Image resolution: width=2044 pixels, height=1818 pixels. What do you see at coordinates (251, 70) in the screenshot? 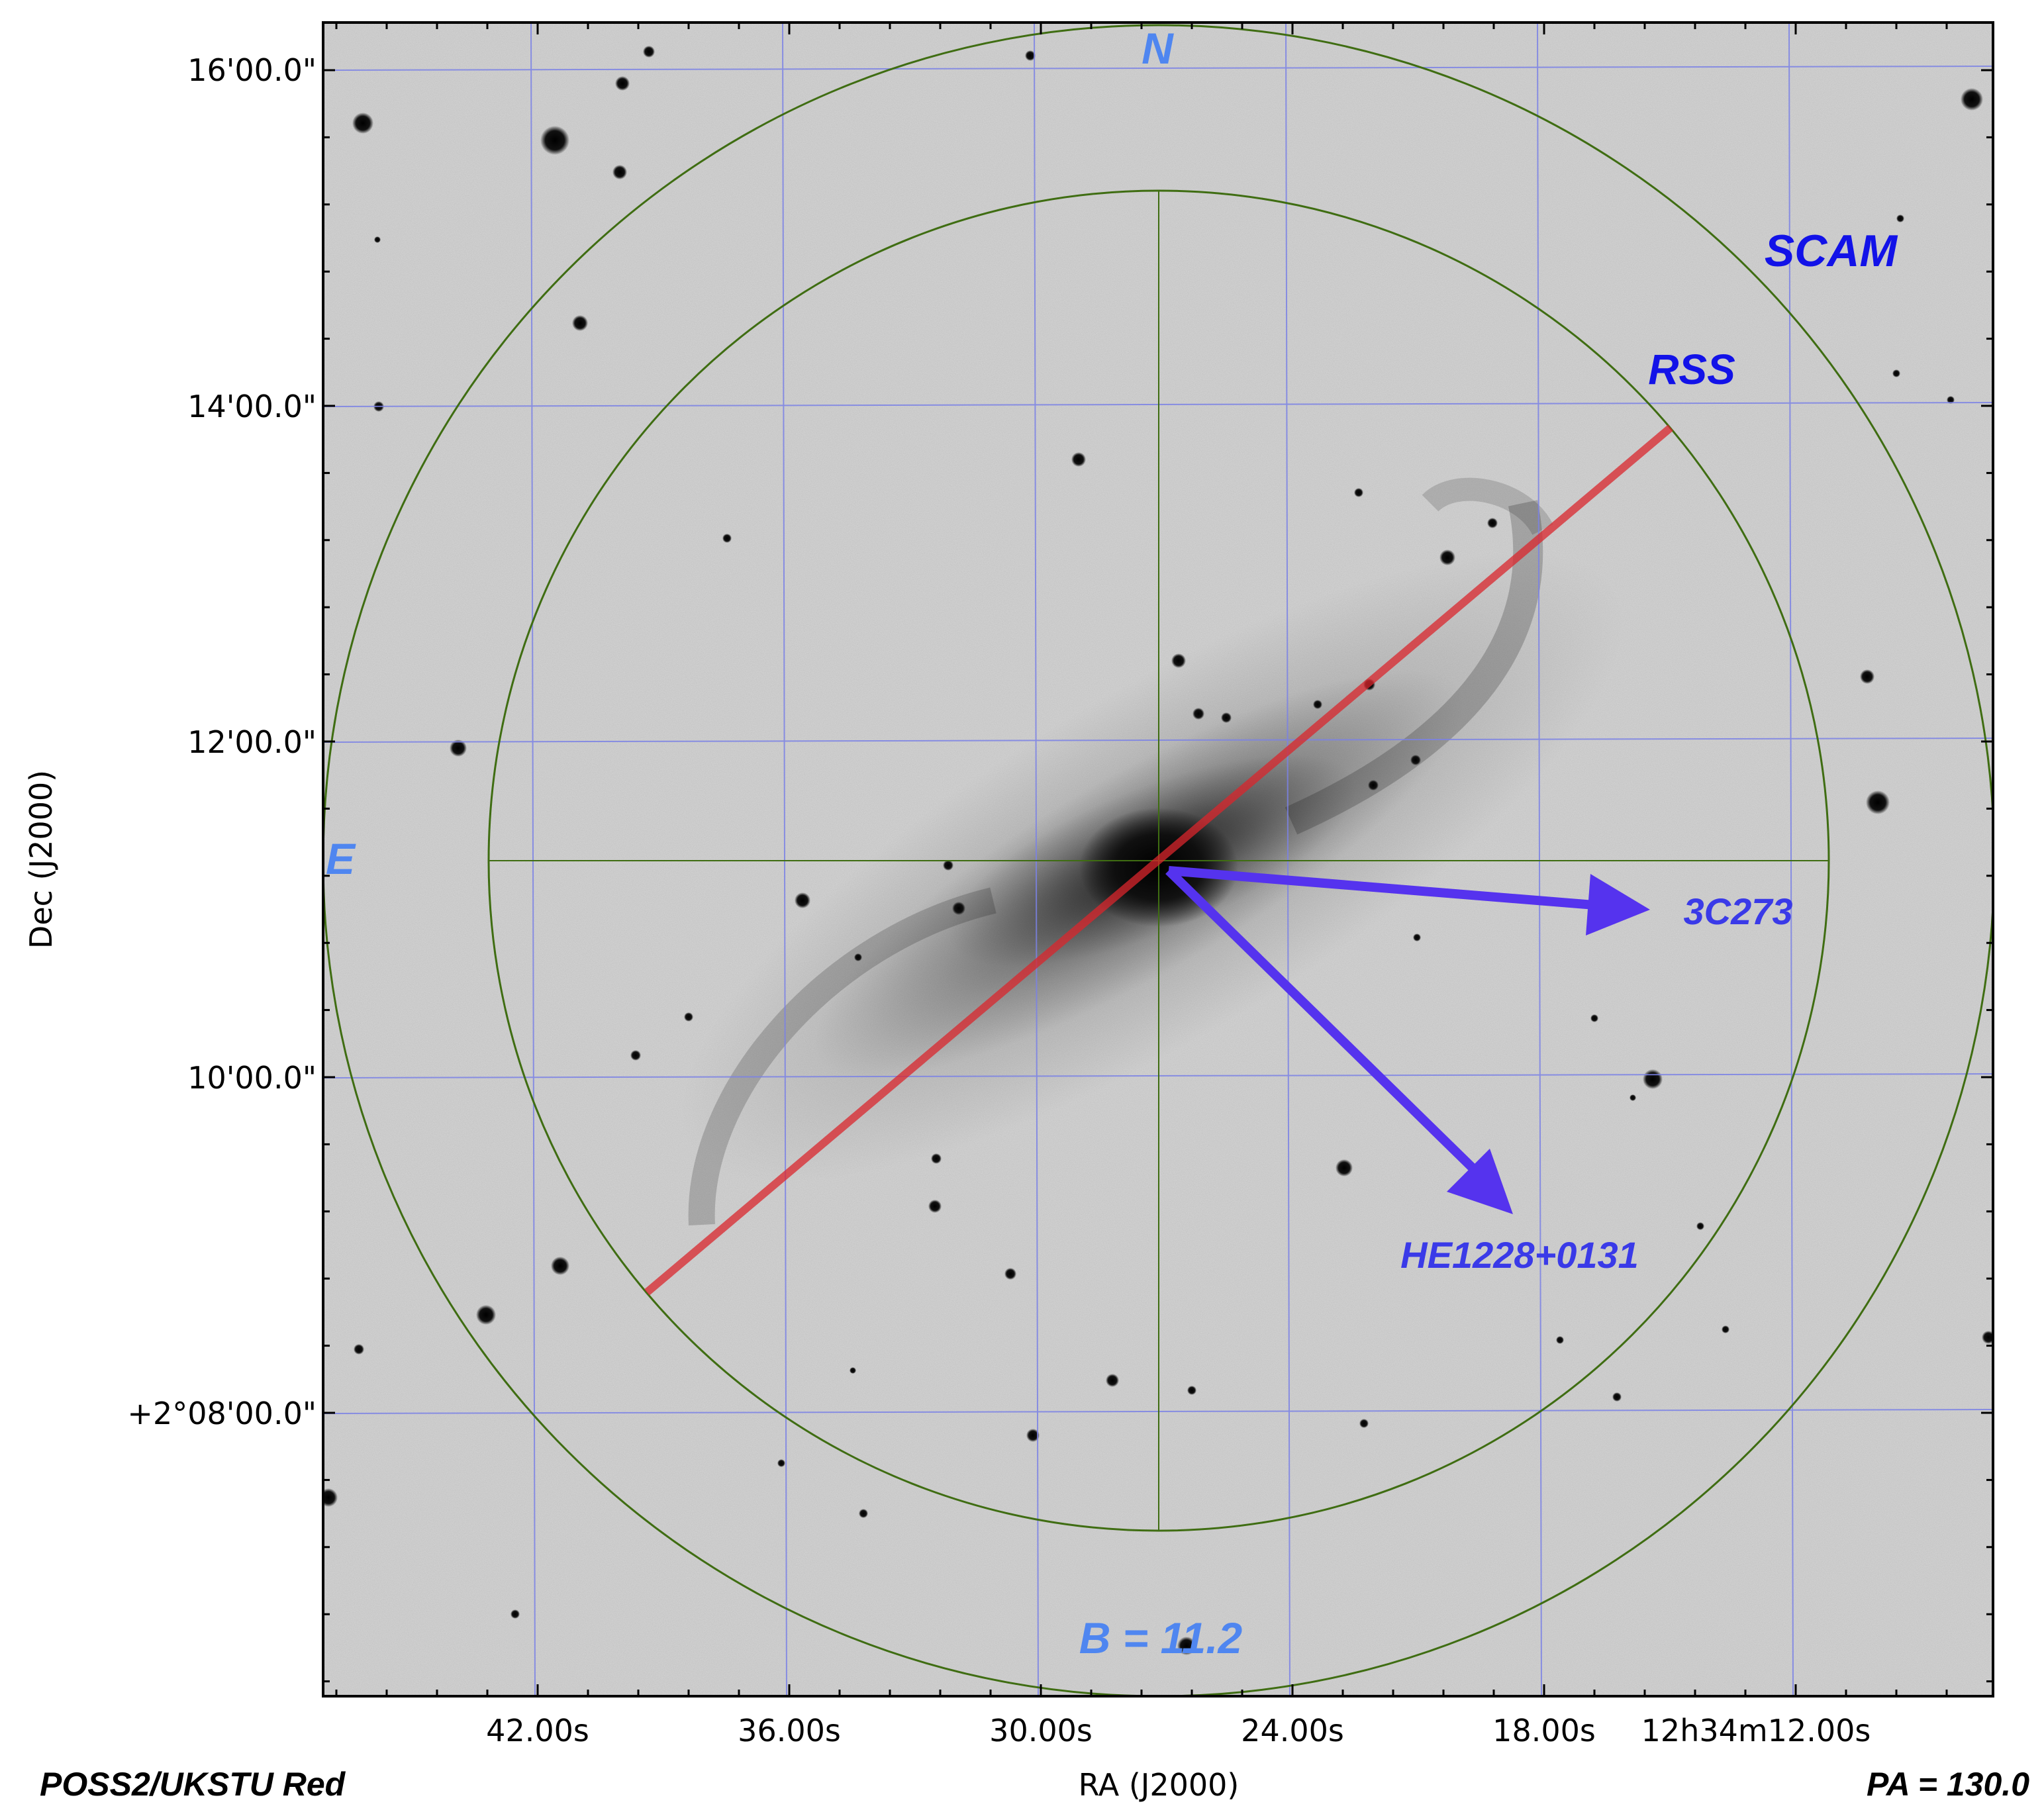
I see `y-tick-label: 16'00.0"` at bounding box center [251, 70].